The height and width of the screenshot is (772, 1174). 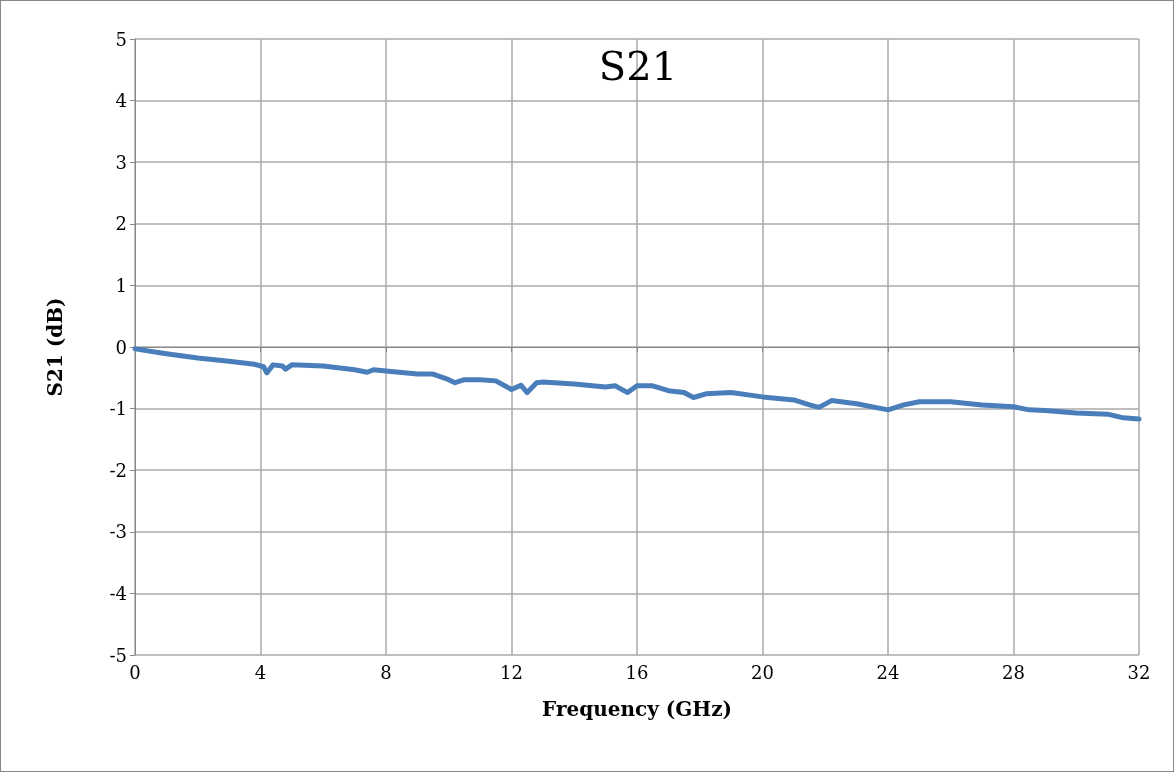 I want to click on x-tick-label: 0, so click(x=135, y=672).